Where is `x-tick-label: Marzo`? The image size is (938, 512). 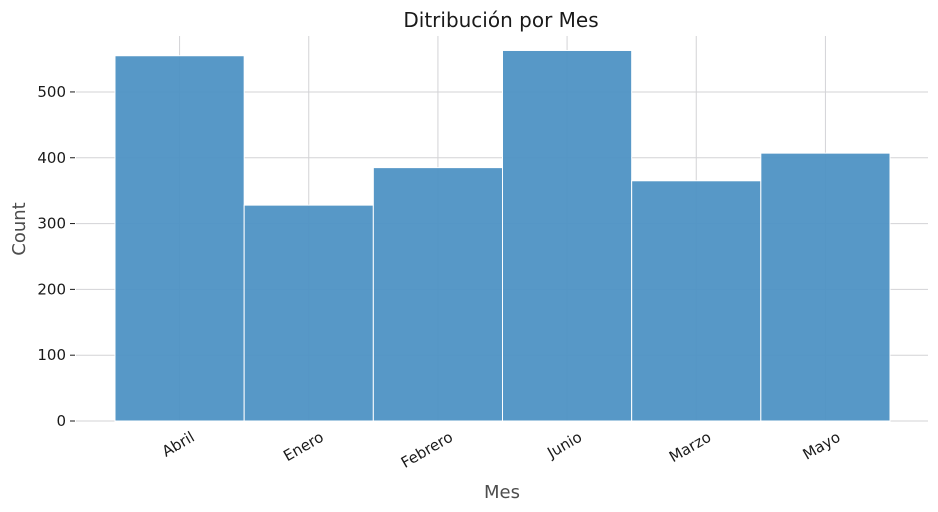 x-tick-label: Marzo is located at coordinates (690, 447).